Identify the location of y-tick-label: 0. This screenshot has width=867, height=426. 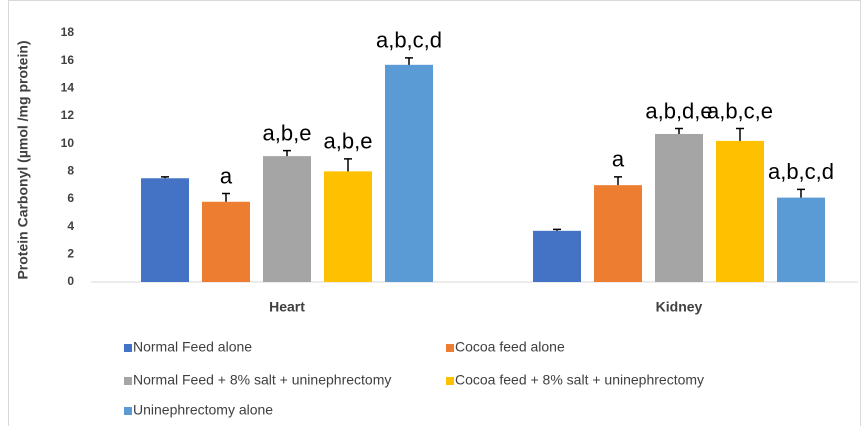
(70, 281).